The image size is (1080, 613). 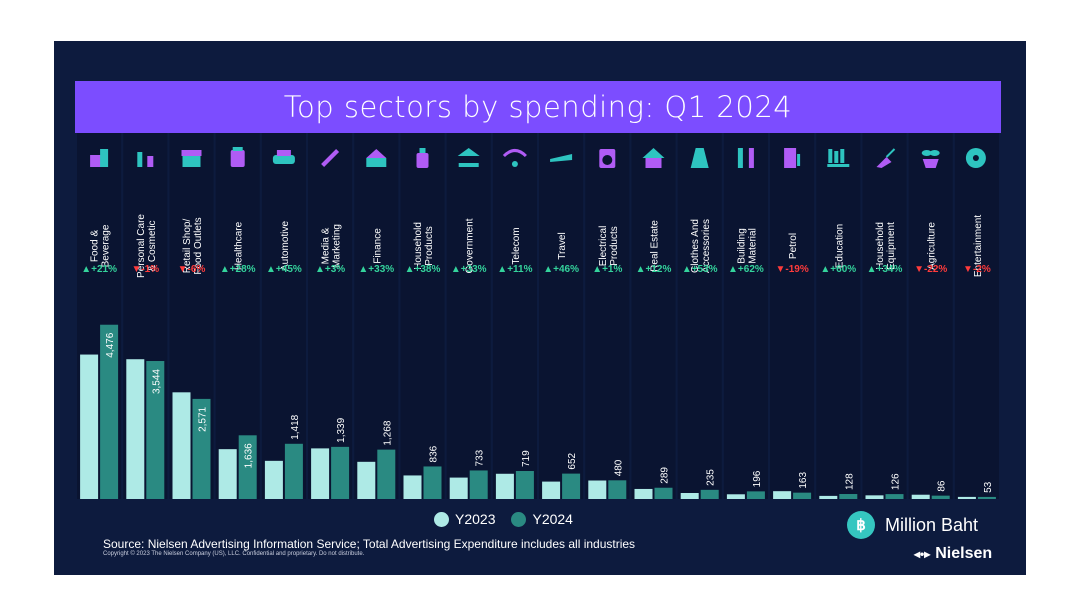 What do you see at coordinates (741, 246) in the screenshot?
I see `category-label: Building` at bounding box center [741, 246].